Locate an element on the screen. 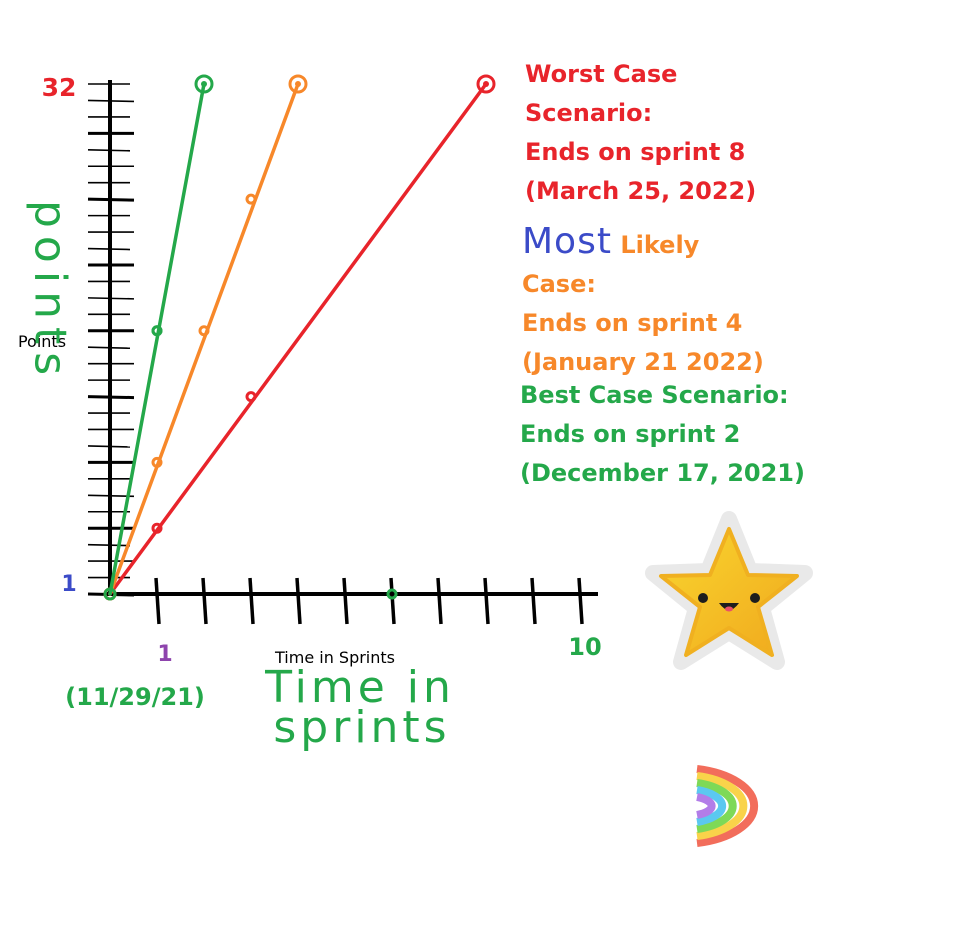 Image resolution: width=964 pixels, height=941 pixels. x-start-tick-label: 1 is located at coordinates (164, 654).